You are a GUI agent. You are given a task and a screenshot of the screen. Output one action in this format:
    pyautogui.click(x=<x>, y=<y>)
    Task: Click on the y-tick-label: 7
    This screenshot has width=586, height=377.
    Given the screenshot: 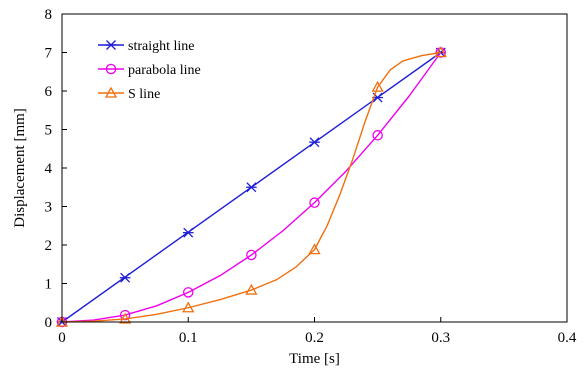 What is the action you would take?
    pyautogui.click(x=49, y=54)
    